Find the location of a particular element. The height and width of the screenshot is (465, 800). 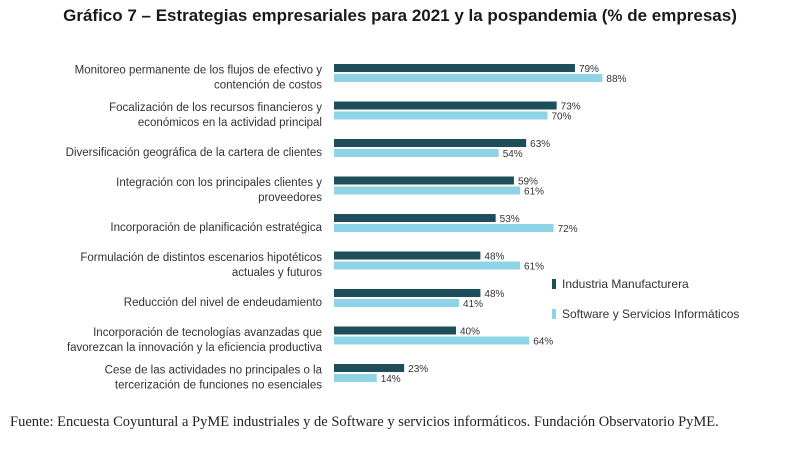

value-label: 40% is located at coordinates (470, 332).